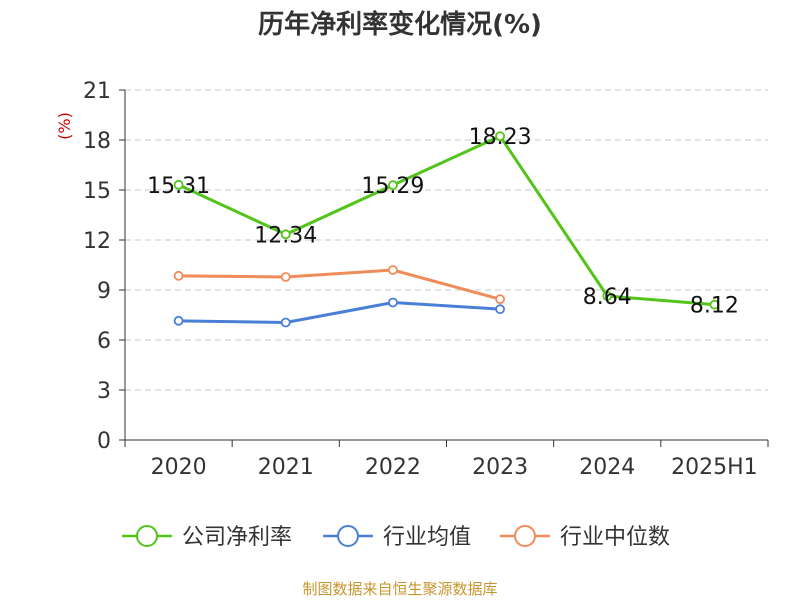  I want to click on legend: 公司净利率 行业均值 行业中位数, so click(396, 537).